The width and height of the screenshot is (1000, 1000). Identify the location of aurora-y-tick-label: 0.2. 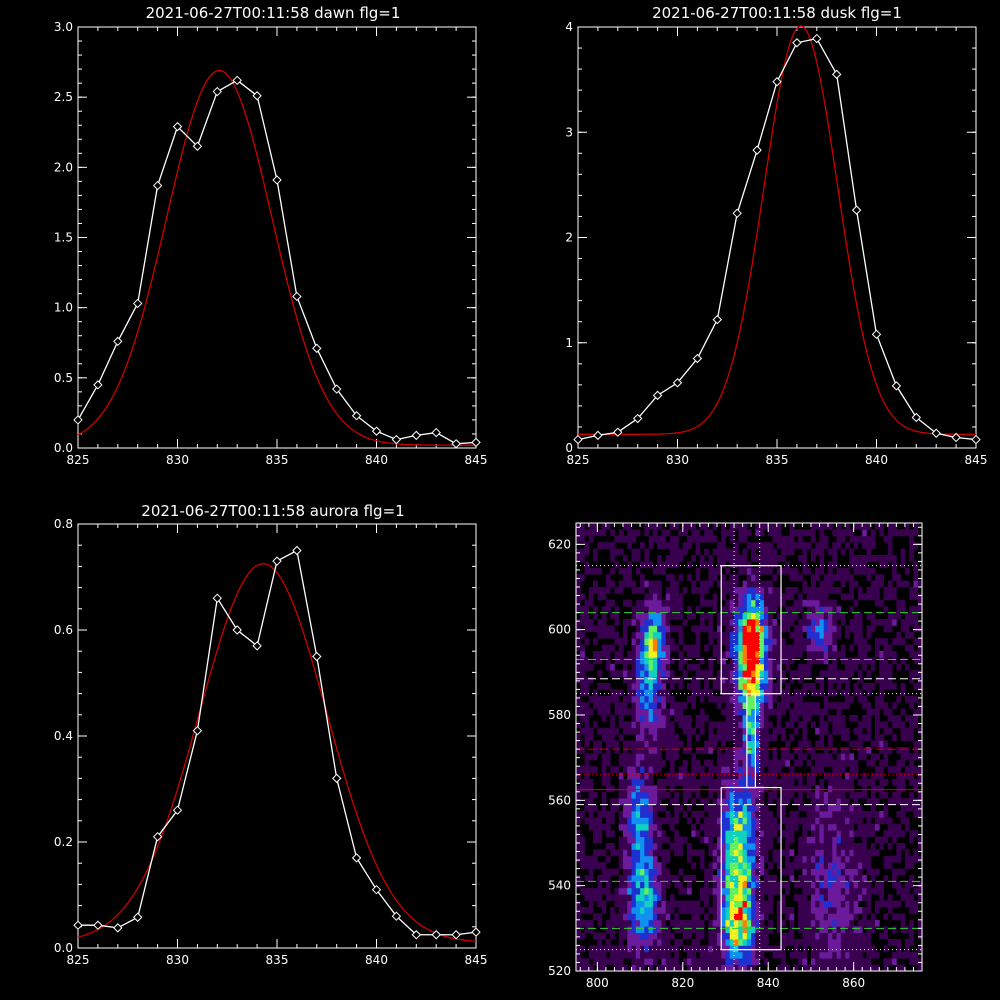
(63, 842).